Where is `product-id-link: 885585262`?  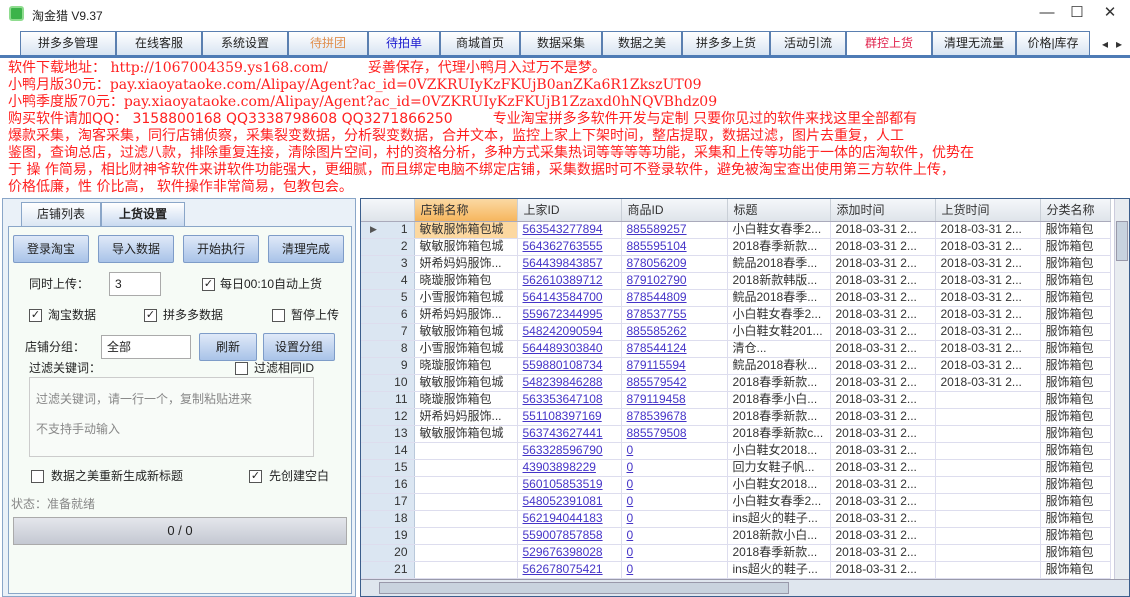
product-id-link: 885585262 is located at coordinates (656, 331).